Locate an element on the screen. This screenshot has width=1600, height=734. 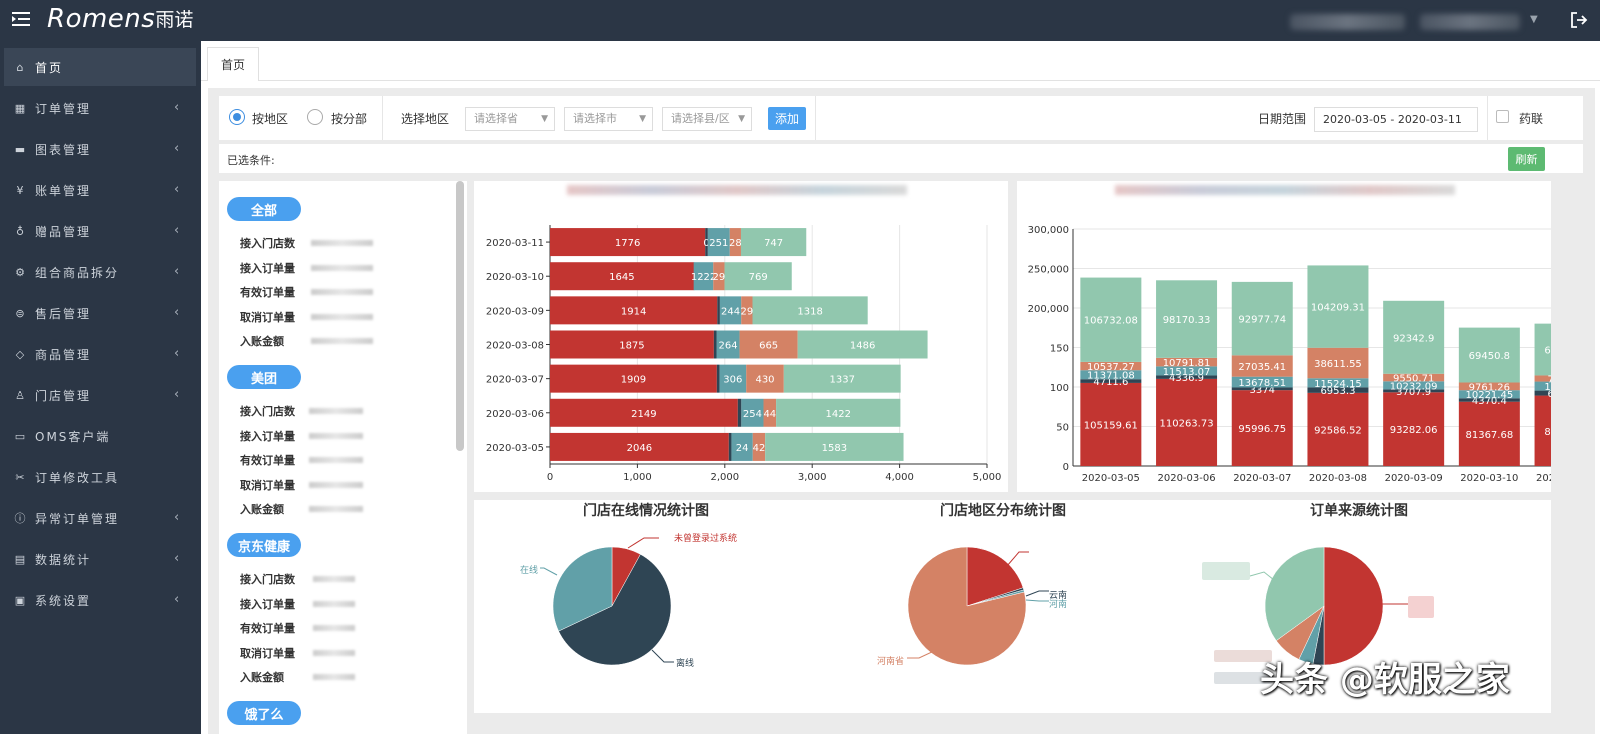
caret-down-icon: ▼ is located at coordinates (1534, 19).